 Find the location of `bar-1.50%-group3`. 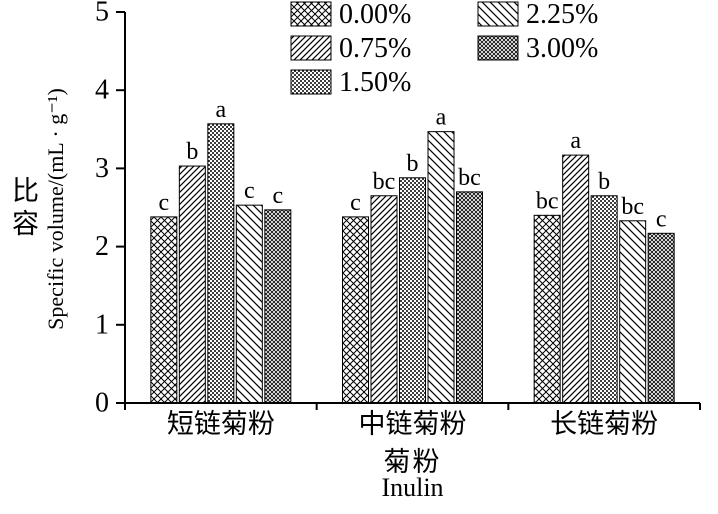

bar-1.50%-group3 is located at coordinates (604, 299).